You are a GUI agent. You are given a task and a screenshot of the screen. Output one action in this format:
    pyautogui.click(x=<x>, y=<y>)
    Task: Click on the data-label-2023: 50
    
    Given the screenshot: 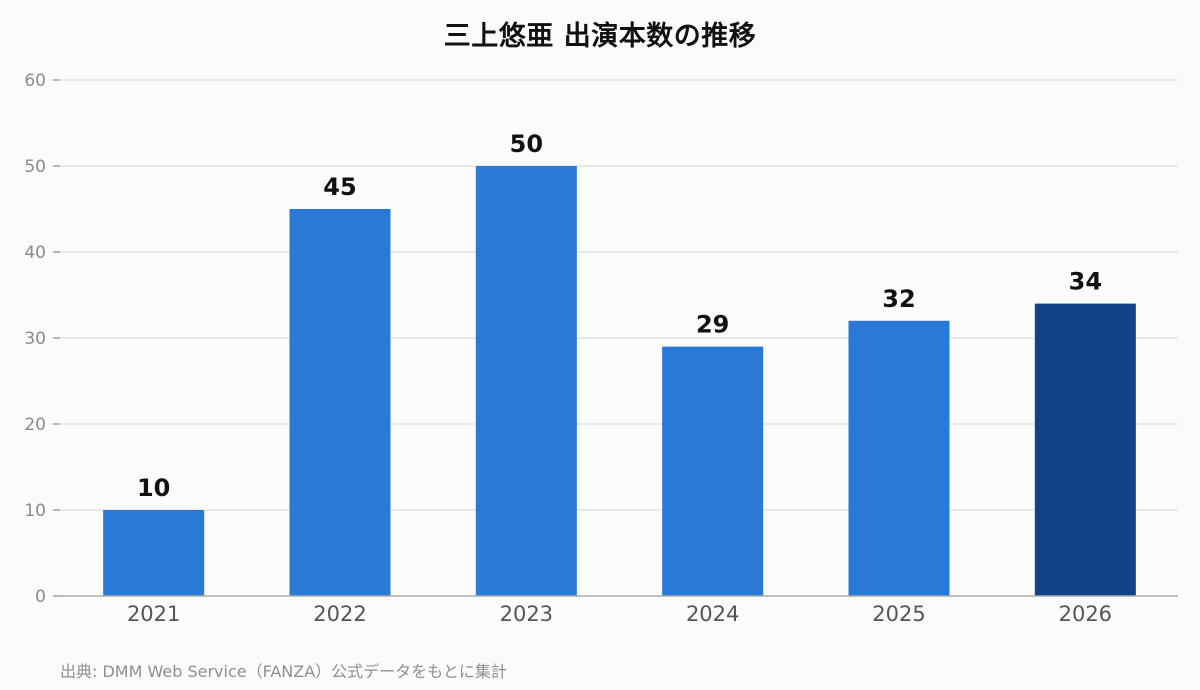 What is the action you would take?
    pyautogui.click(x=526, y=144)
    